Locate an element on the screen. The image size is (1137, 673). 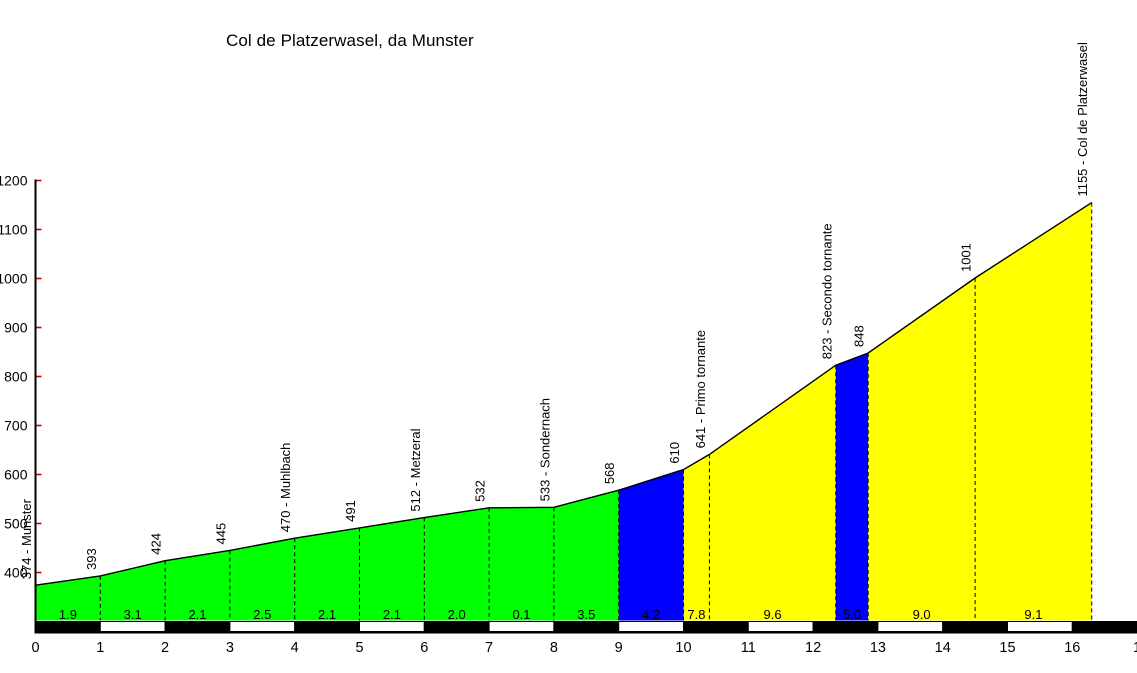
x-axis-tick-label: 7 is located at coordinates (489, 648).